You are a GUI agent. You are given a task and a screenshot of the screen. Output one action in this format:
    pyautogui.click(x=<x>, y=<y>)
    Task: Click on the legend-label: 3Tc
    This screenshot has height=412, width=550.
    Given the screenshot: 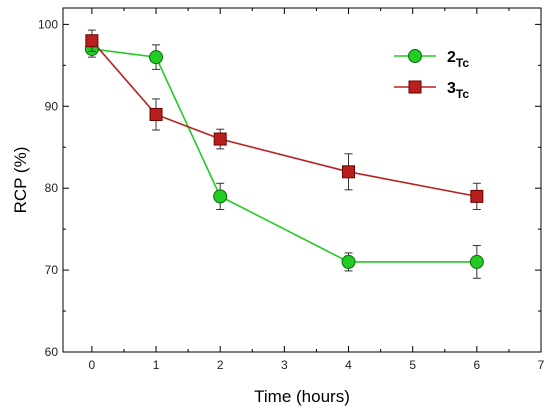 What is the action you would take?
    pyautogui.click(x=458, y=90)
    